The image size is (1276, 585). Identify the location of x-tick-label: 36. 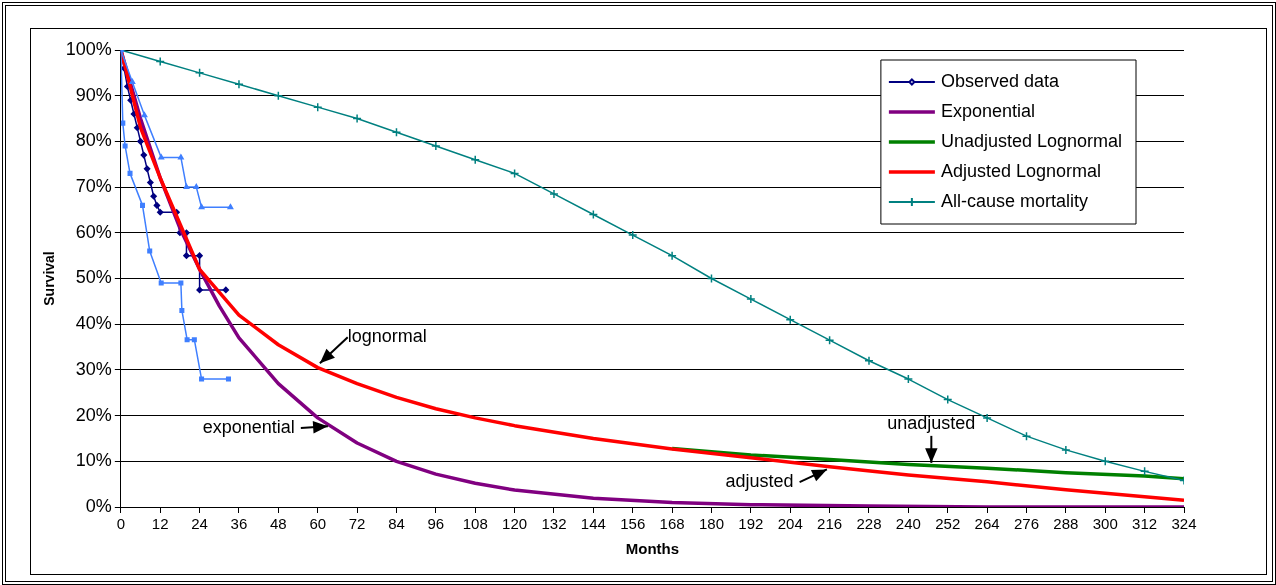
(239, 524).